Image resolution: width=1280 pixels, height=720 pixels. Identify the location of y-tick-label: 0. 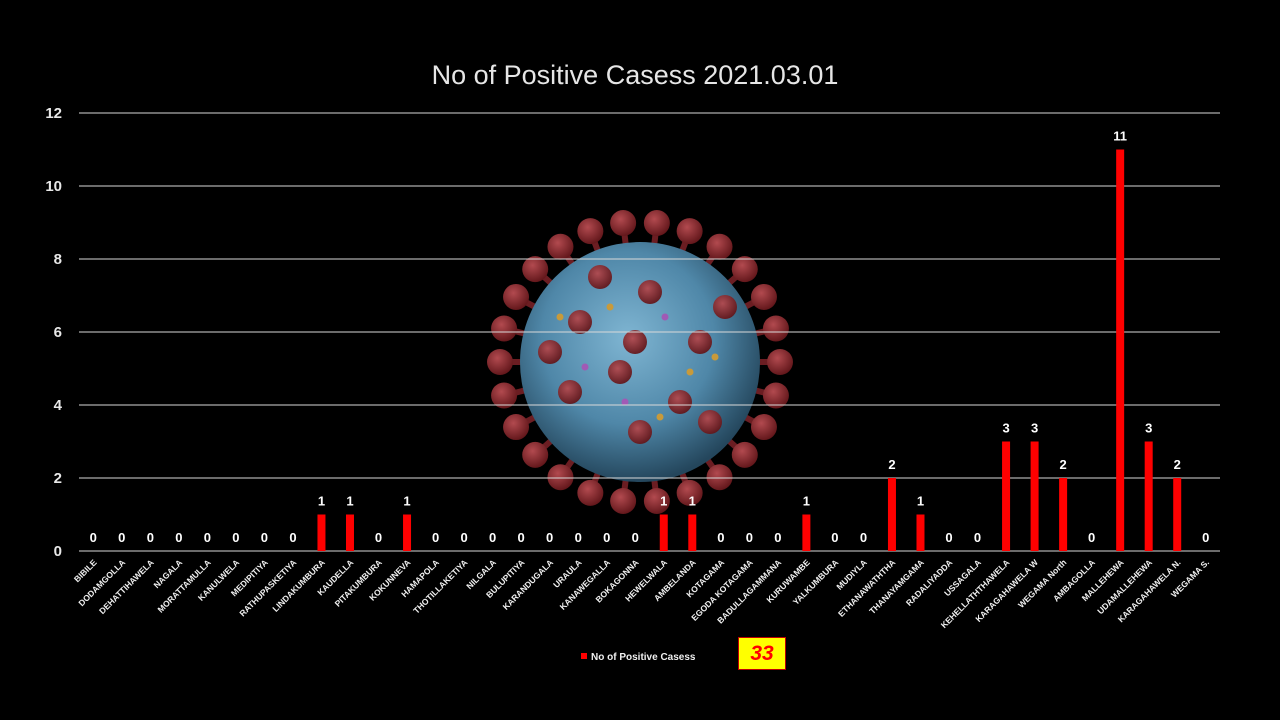
(58, 551).